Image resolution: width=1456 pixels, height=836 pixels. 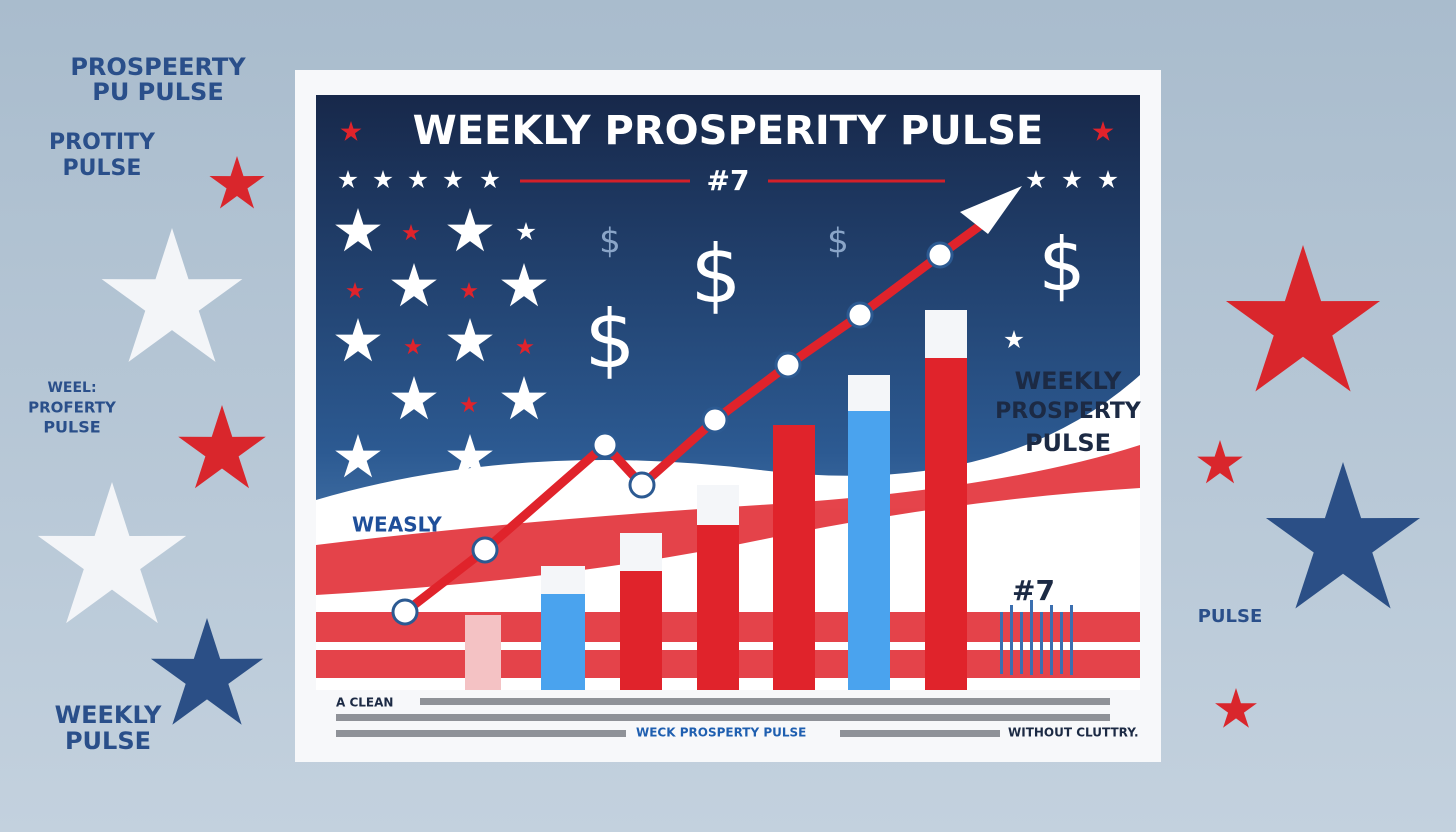 What do you see at coordinates (1068, 381) in the screenshot?
I see `banner-label: WEEKLY` at bounding box center [1068, 381].